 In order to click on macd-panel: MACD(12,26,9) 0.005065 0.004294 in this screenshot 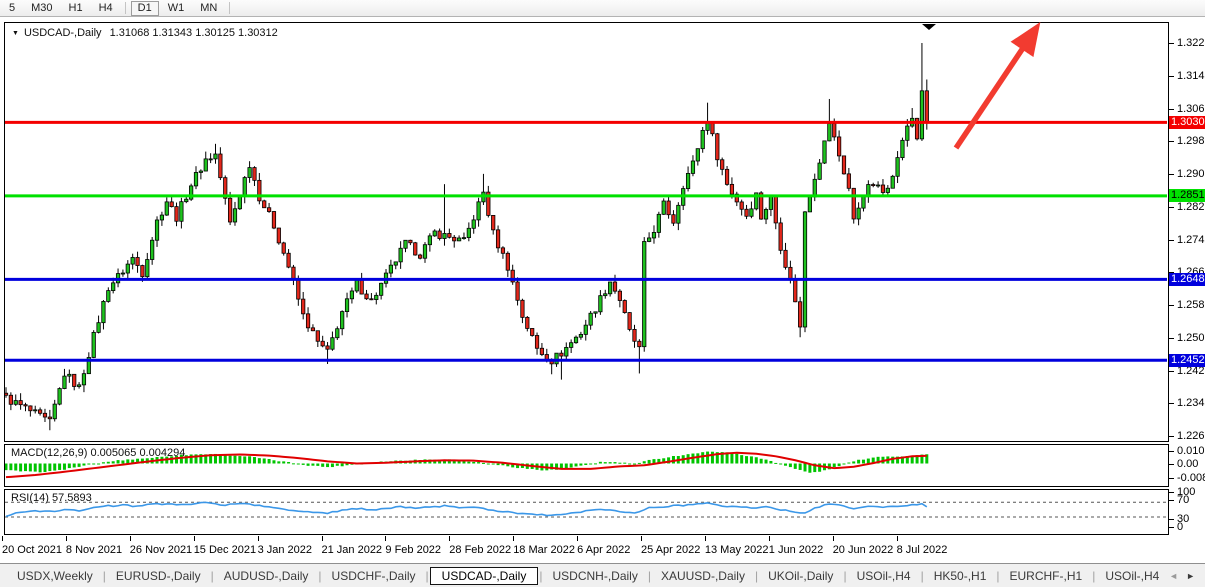, I will do `click(586, 465)`.